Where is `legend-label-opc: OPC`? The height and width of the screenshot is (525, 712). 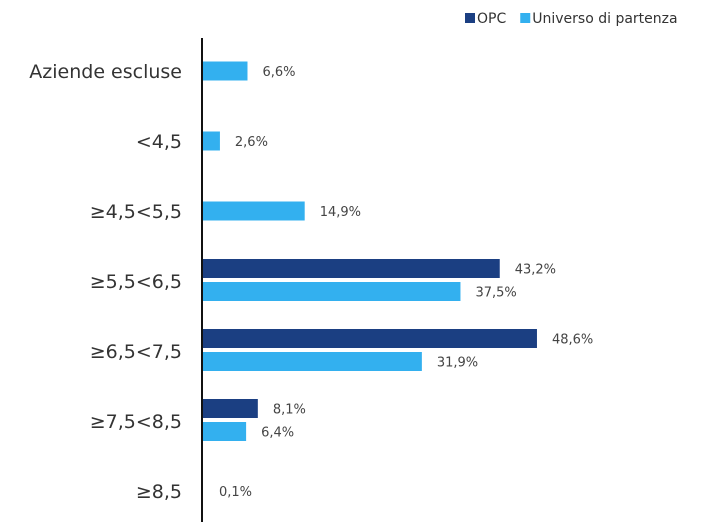
legend-label-opc: OPC is located at coordinates (491, 19).